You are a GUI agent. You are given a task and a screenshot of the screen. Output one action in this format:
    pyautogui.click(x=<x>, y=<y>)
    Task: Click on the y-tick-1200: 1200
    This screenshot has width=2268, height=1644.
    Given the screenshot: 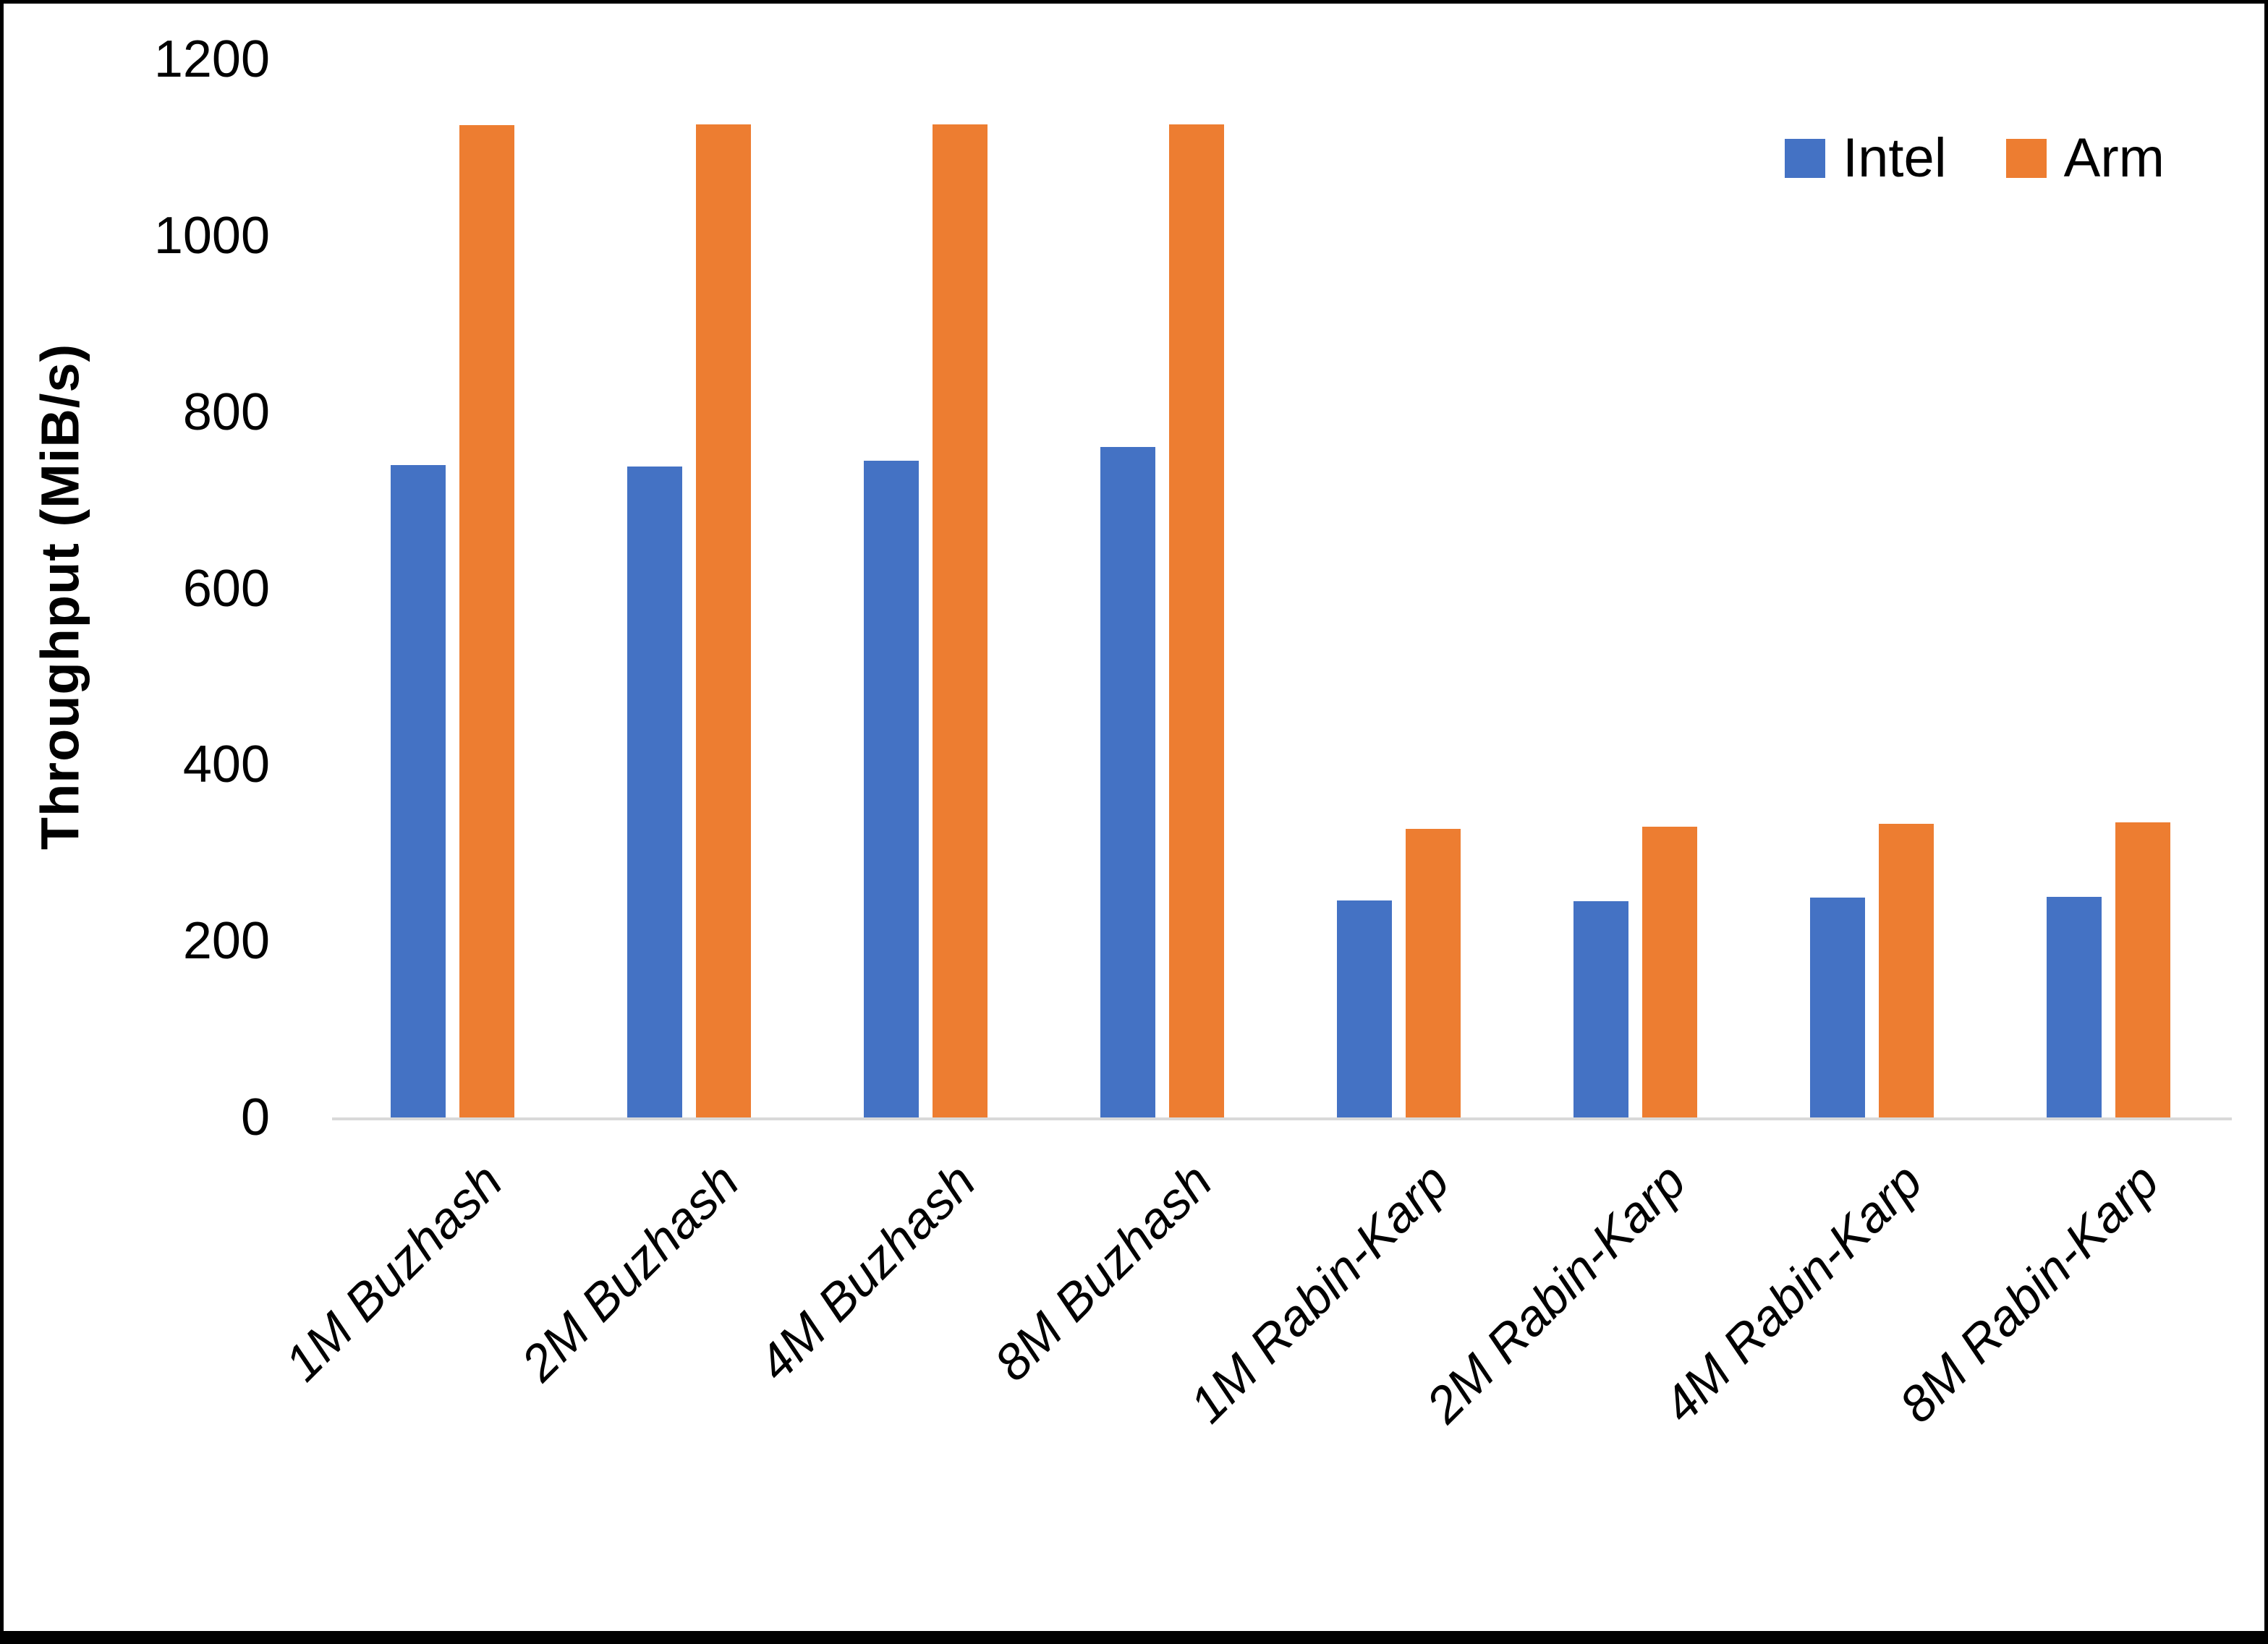 What is the action you would take?
    pyautogui.click(x=211, y=59)
    